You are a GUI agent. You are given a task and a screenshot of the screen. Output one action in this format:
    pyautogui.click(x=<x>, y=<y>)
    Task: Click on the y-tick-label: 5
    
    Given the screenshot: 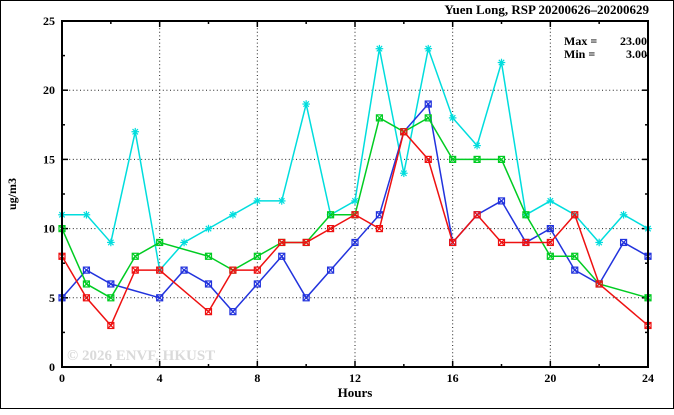 What is the action you would take?
    pyautogui.click(x=52, y=298)
    